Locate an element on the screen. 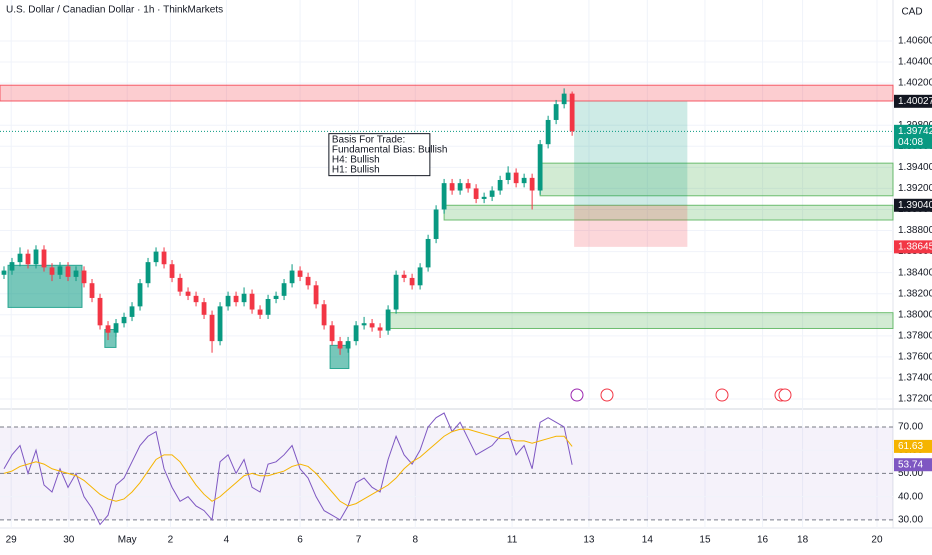 Image resolution: width=932 pixels, height=555 pixels. y-tick-label: 1.39400 is located at coordinates (915, 167).